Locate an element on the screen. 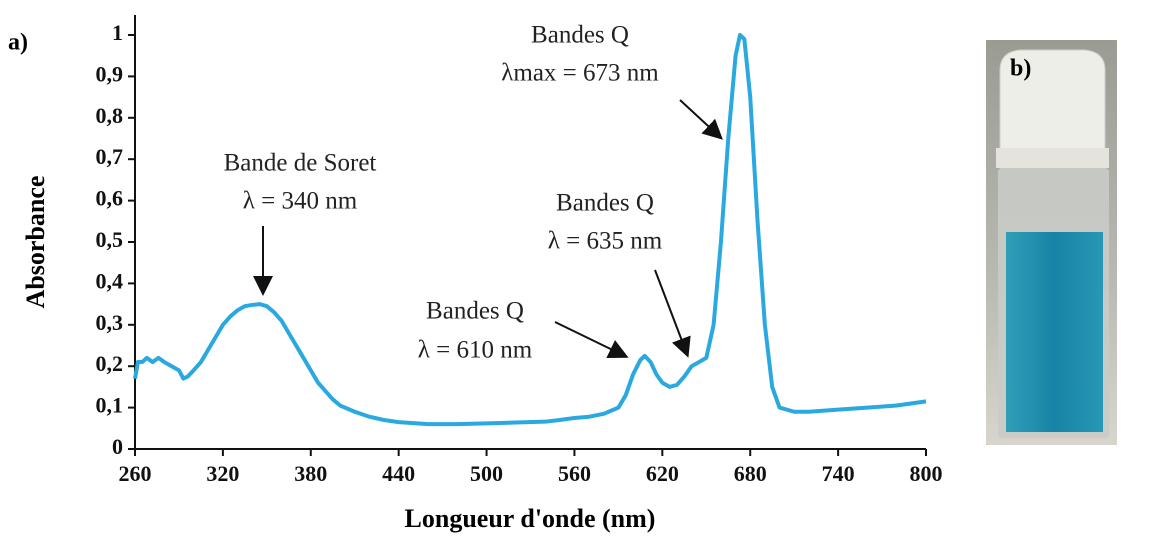 The height and width of the screenshot is (540, 1160). y-tick-label: 0,1 is located at coordinates (110, 405).